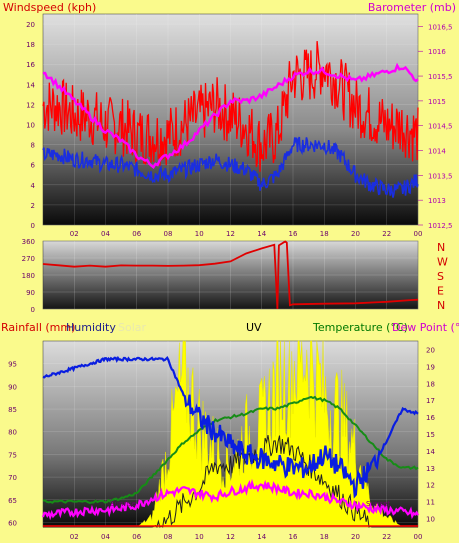 The height and width of the screenshot is (543, 459). Describe the element at coordinates (430, 367) in the screenshot. I see `temperature-y-tick: 19` at that location.